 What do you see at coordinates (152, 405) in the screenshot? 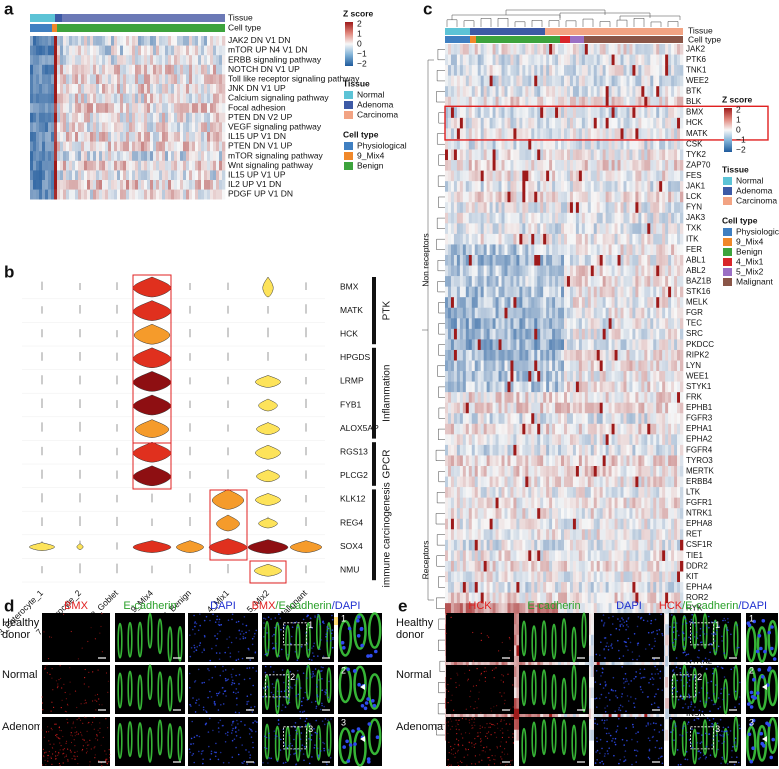
I see `violin` at bounding box center [152, 405].